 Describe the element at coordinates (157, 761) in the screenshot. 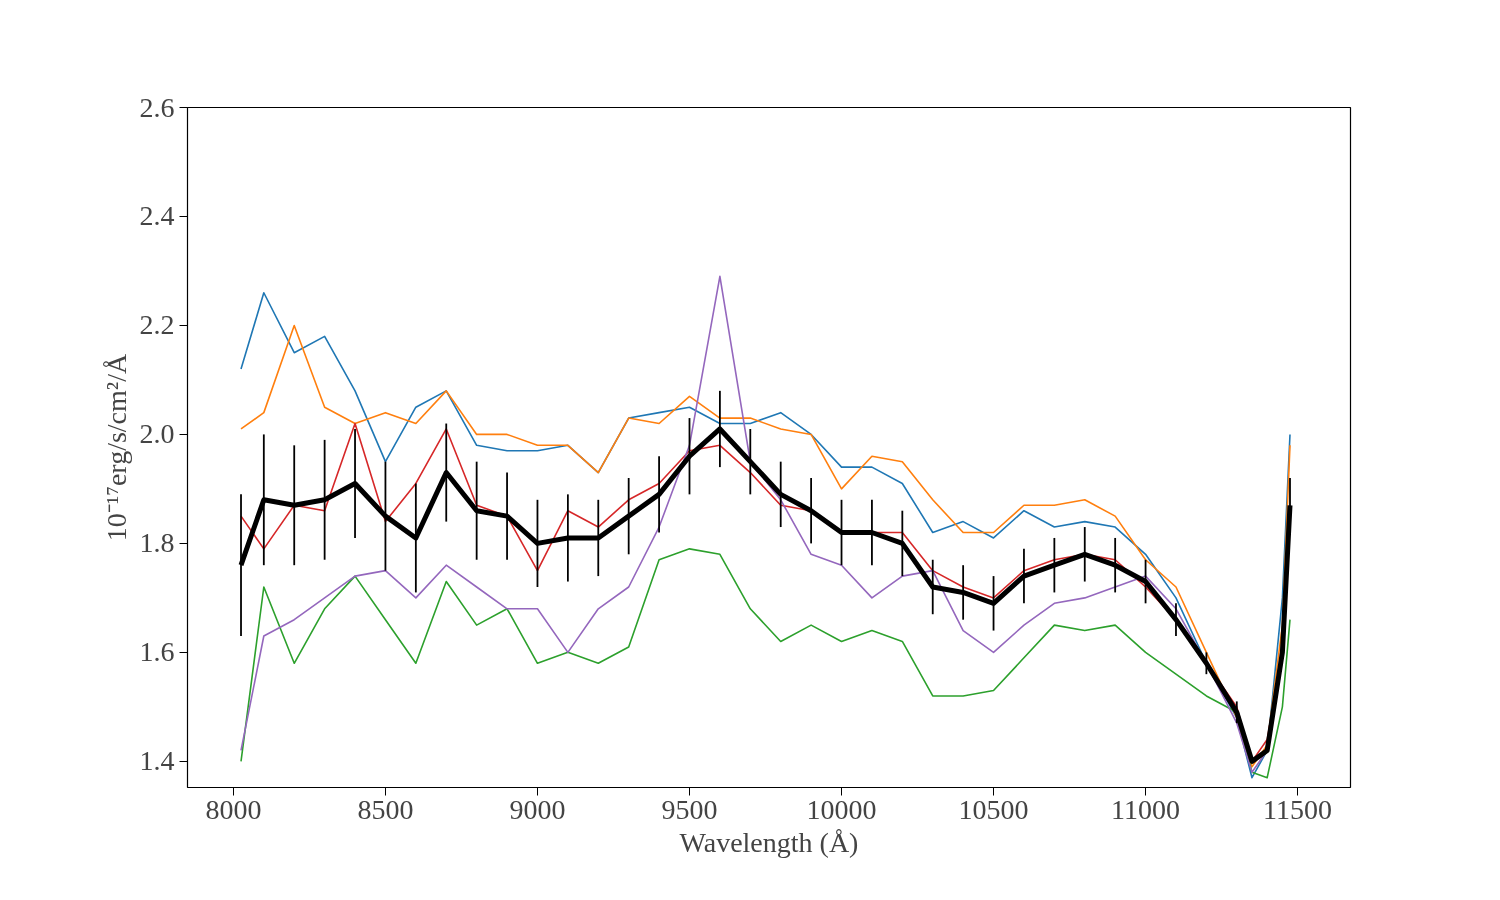

I see `y-tick-label: 1.4` at that location.